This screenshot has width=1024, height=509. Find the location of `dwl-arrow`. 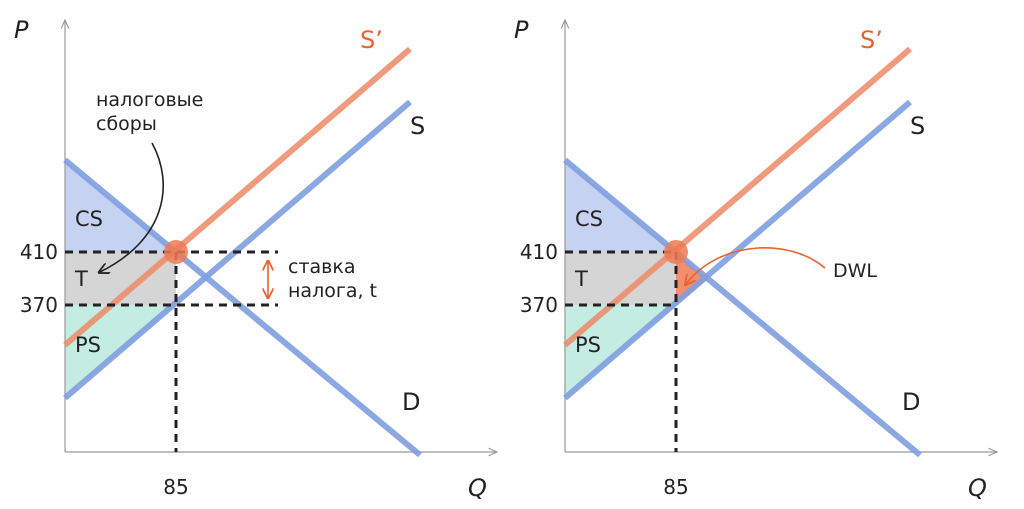

dwl-arrow is located at coordinates (756, 265).